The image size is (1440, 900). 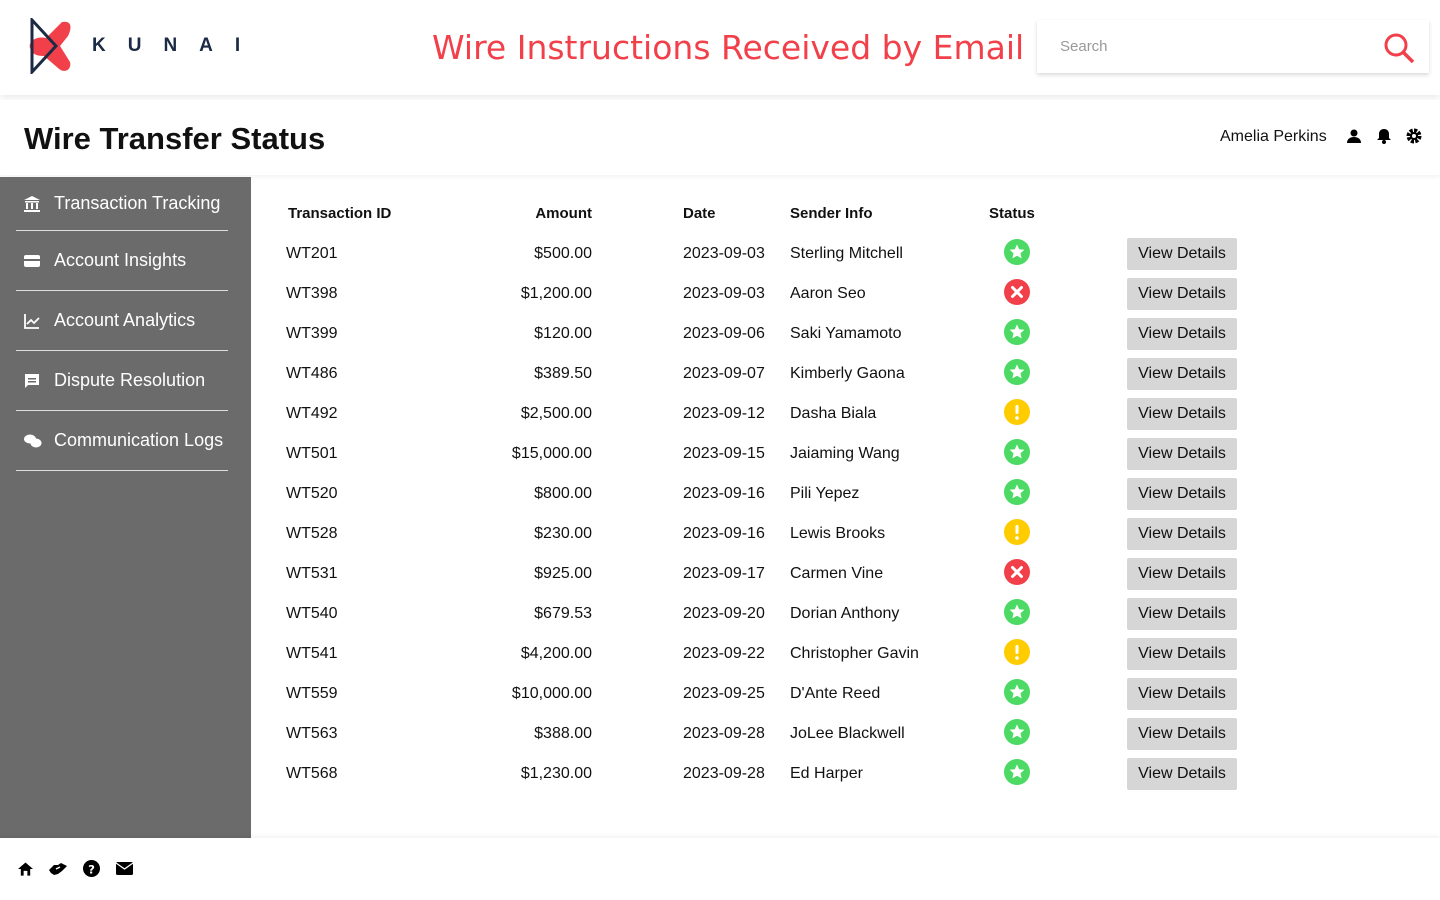 What do you see at coordinates (724, 733) in the screenshot?
I see `date: 2023-09-28` at bounding box center [724, 733].